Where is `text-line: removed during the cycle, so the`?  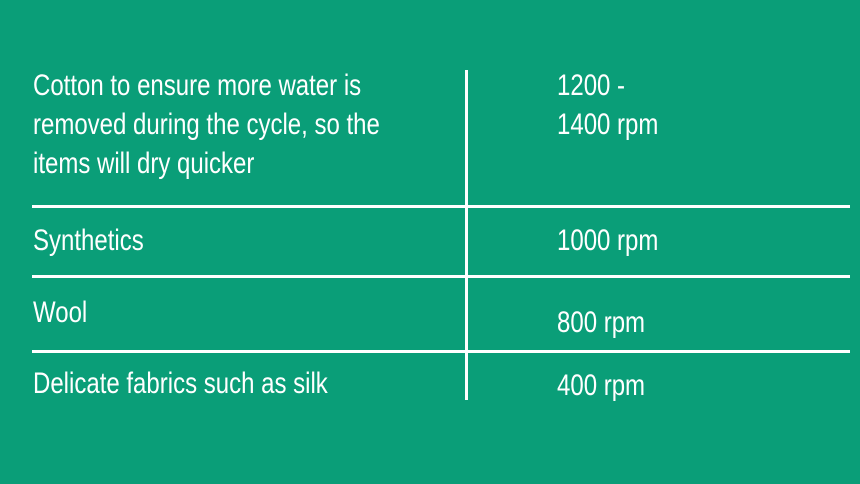
text-line: removed during the cycle, so the is located at coordinates (206, 124).